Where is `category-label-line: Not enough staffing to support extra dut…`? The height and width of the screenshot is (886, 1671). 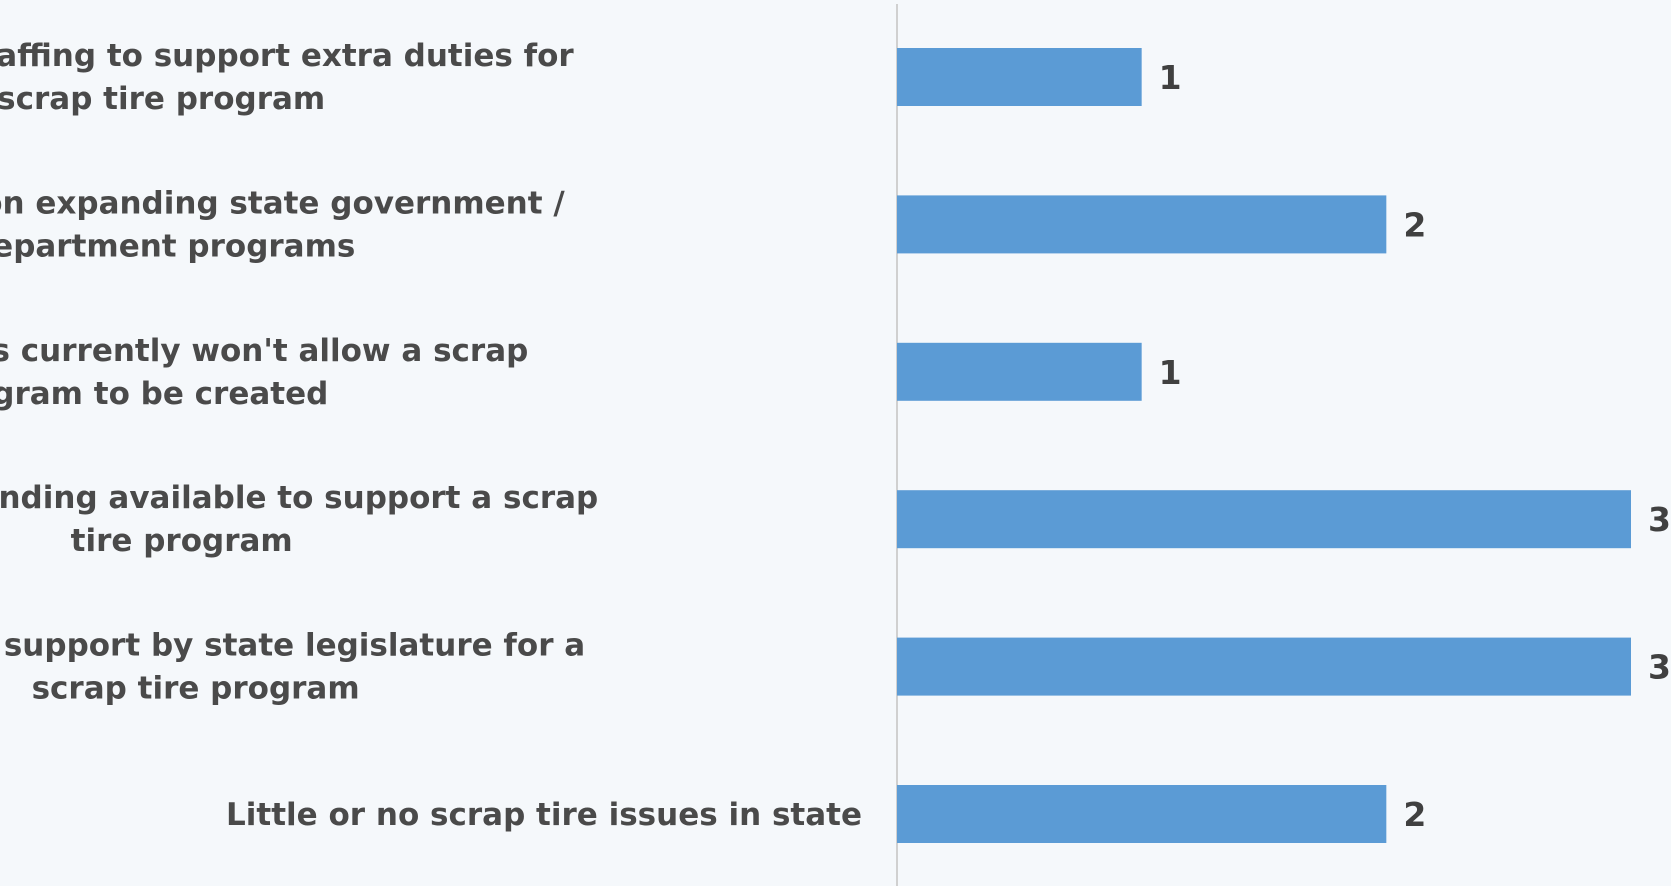
category-label-line: Not enough staffing to support extra dut… is located at coordinates (287, 56).